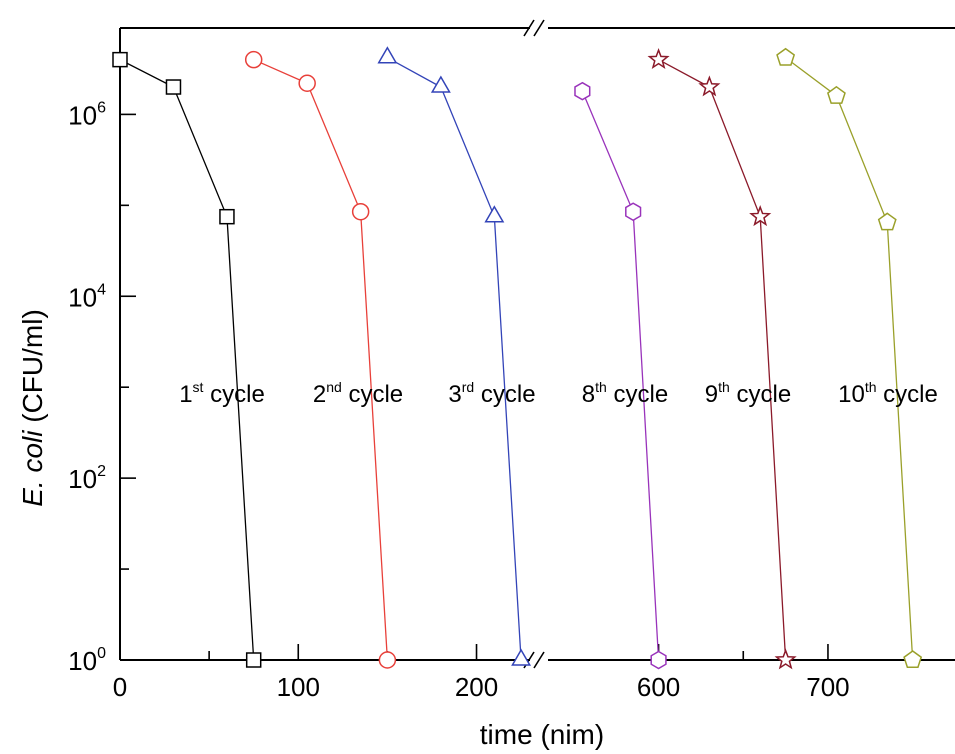  I want to click on x-axis-label: time (nim), so click(542, 734).